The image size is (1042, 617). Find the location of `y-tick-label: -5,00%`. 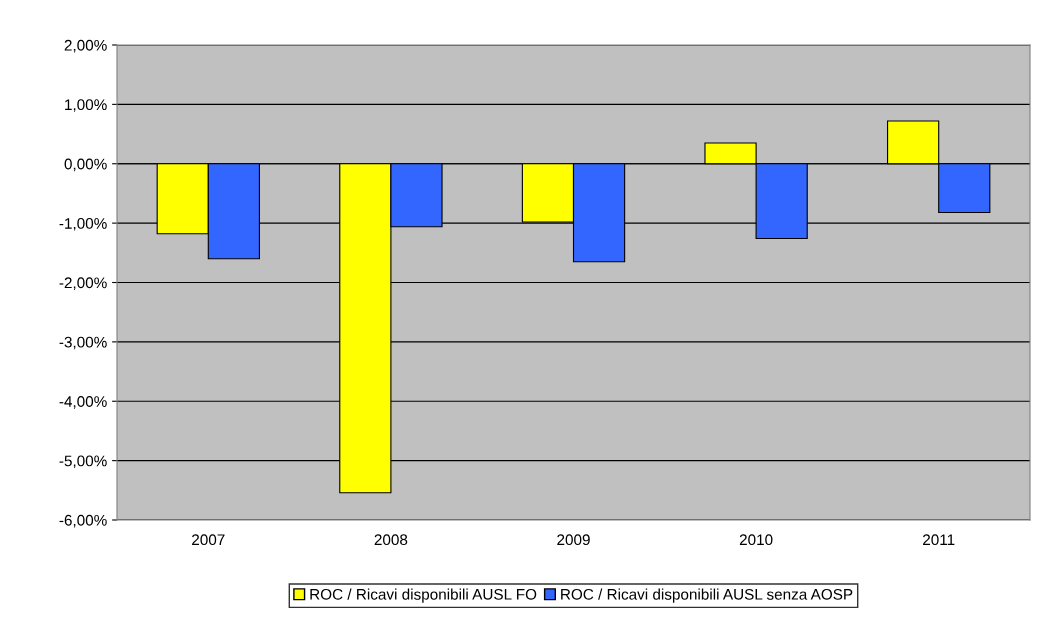

y-tick-label: -5,00% is located at coordinates (83, 462).